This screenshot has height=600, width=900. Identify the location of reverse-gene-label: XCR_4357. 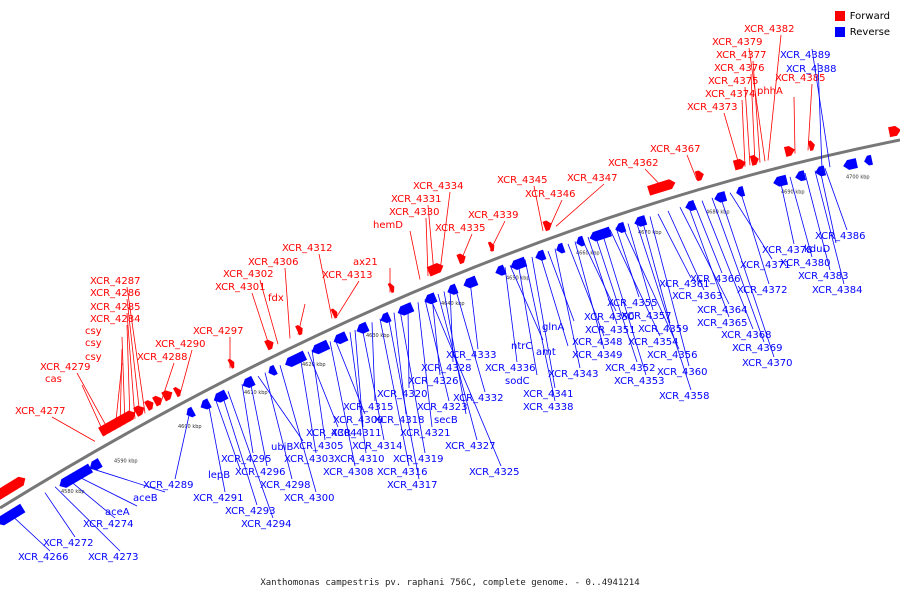
(646, 316).